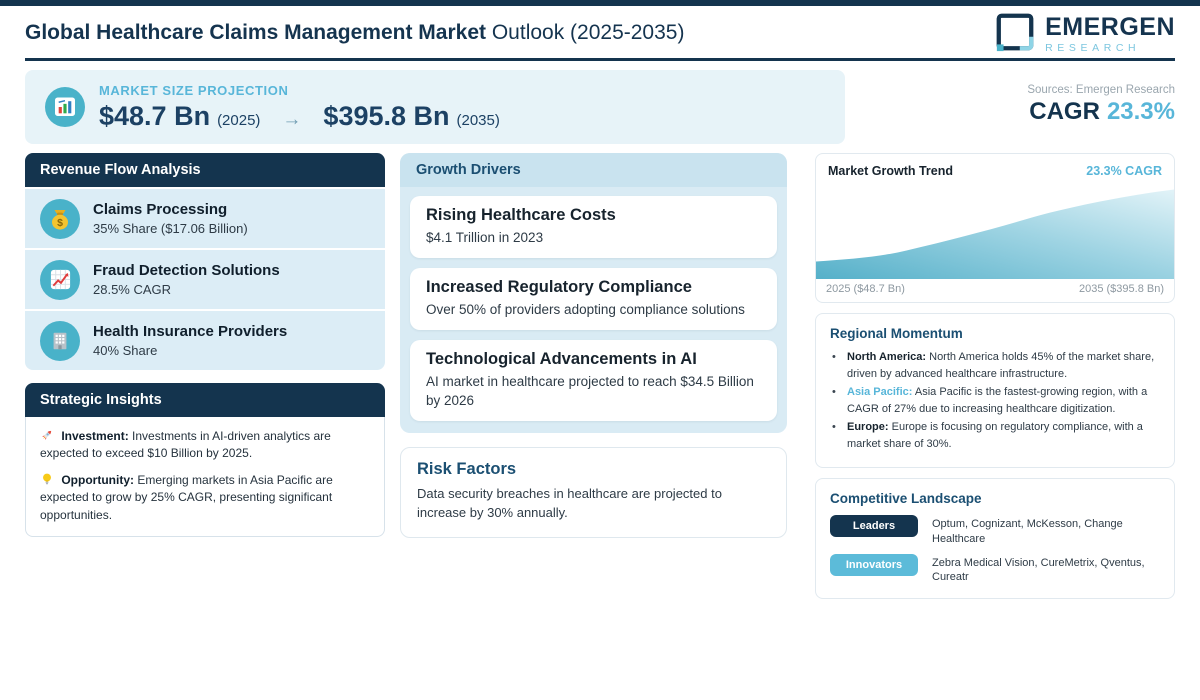  I want to click on rocket-icon, so click(50, 436).